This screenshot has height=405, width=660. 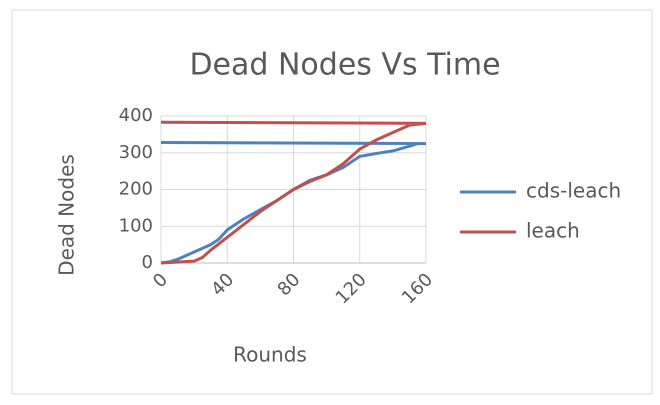 I want to click on y-tick-label: 200, so click(x=136, y=189).